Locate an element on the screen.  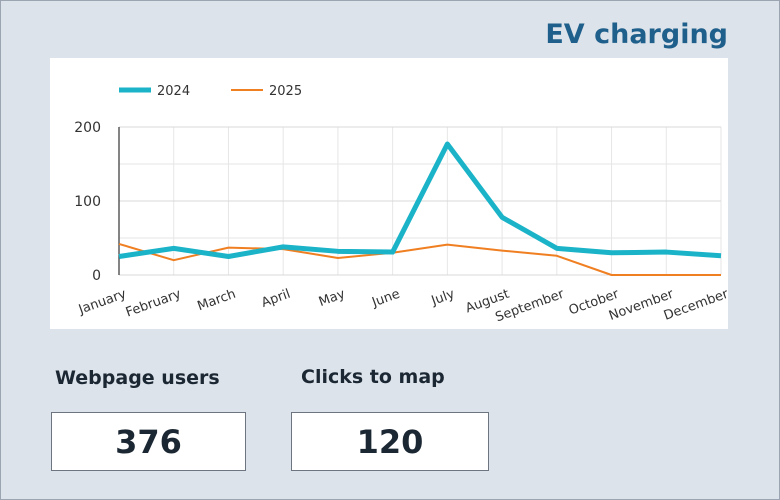
card-value: 376 is located at coordinates (148, 441).